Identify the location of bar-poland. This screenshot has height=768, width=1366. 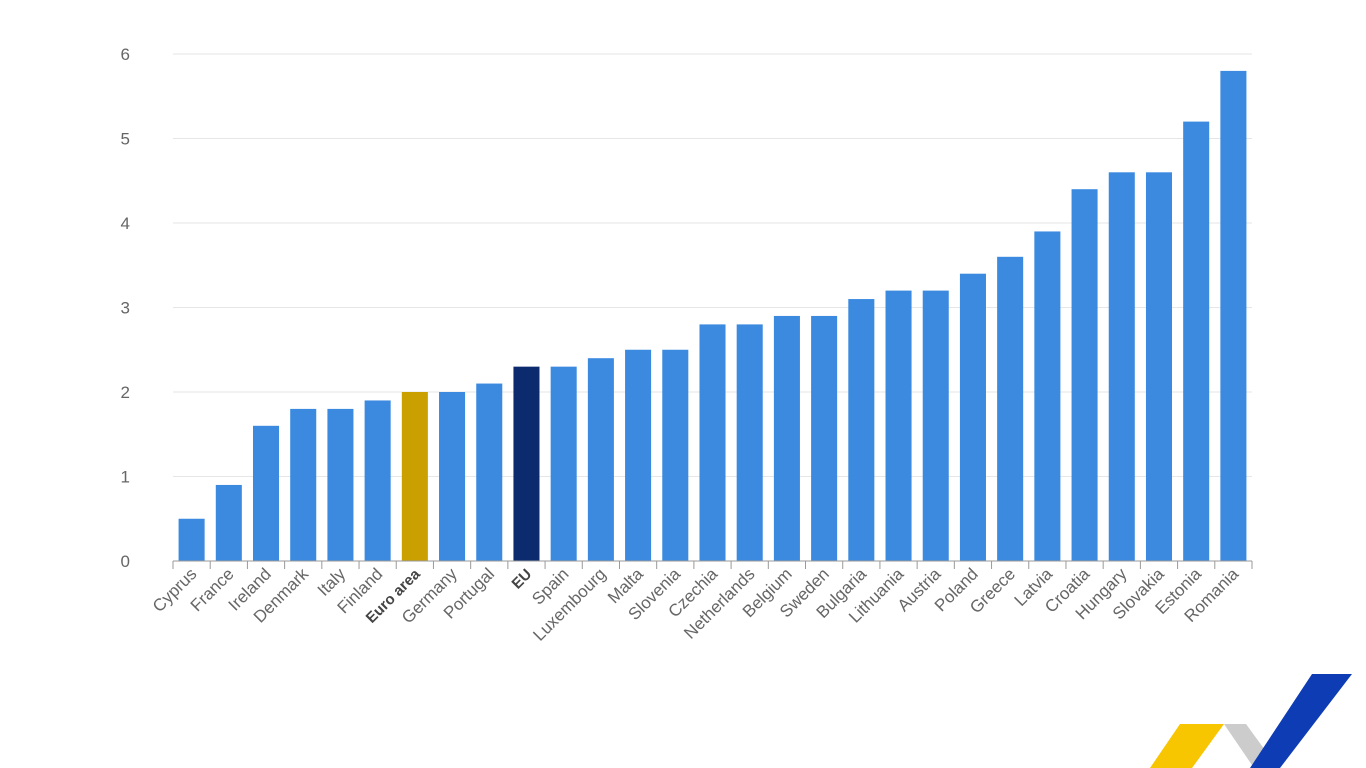
(972, 417).